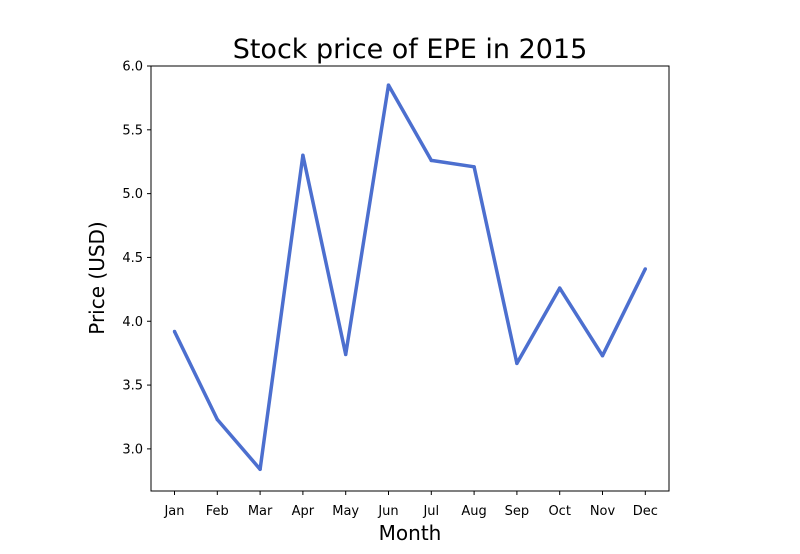 The width and height of the screenshot is (800, 554). I want to click on x-tick-label: Sep, so click(517, 511).